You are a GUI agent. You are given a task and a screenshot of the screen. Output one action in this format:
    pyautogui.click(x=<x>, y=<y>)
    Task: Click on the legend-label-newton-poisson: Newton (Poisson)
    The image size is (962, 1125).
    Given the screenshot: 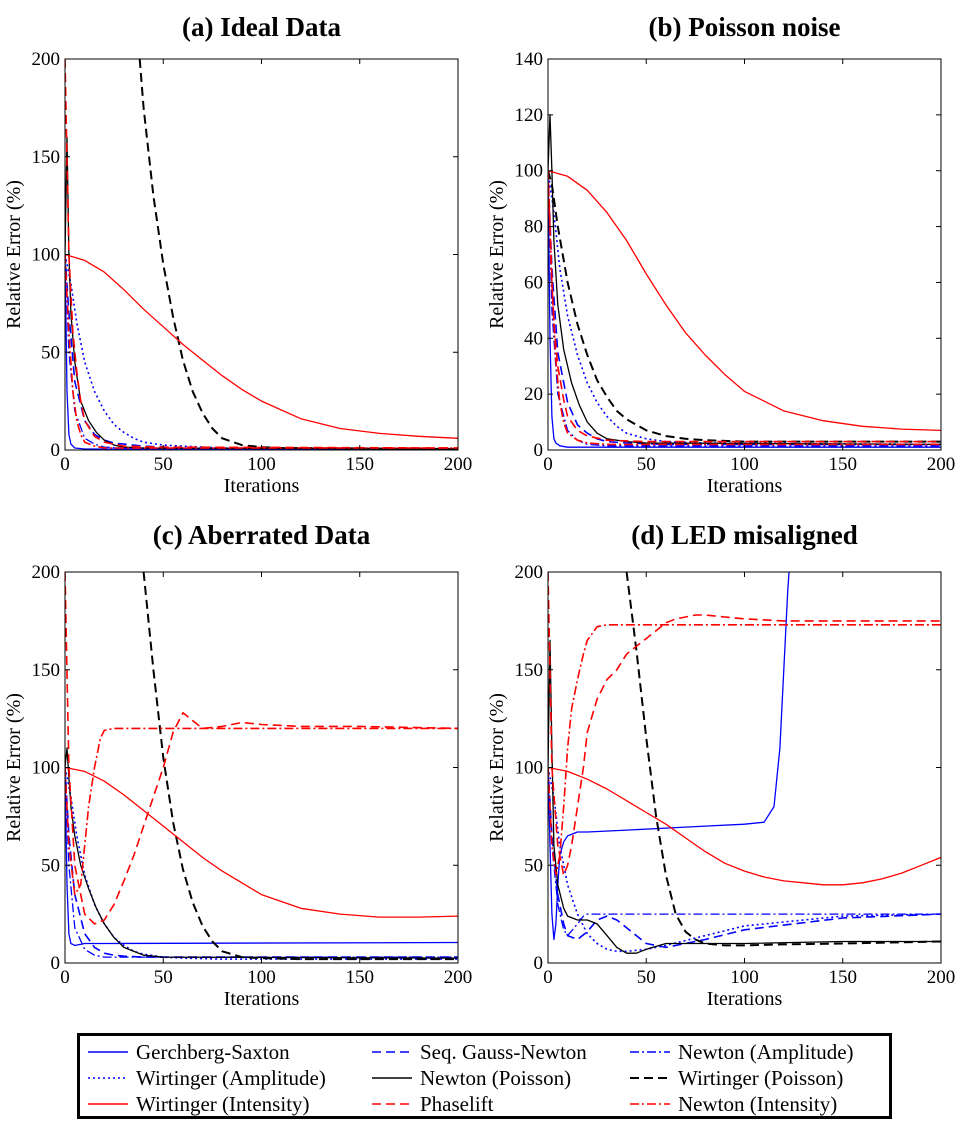 What is the action you would take?
    pyautogui.click(x=496, y=1077)
    